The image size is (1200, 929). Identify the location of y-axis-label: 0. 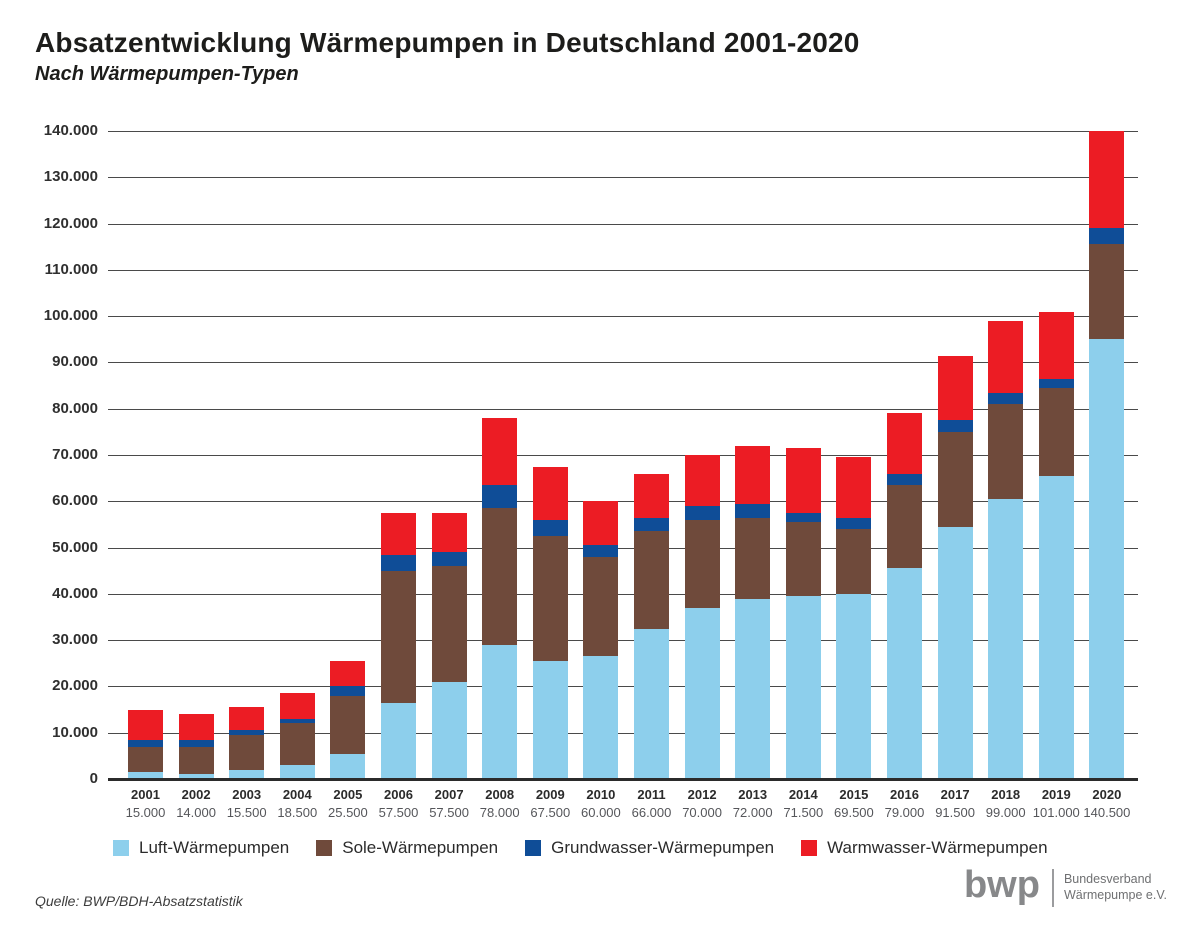
(93, 778).